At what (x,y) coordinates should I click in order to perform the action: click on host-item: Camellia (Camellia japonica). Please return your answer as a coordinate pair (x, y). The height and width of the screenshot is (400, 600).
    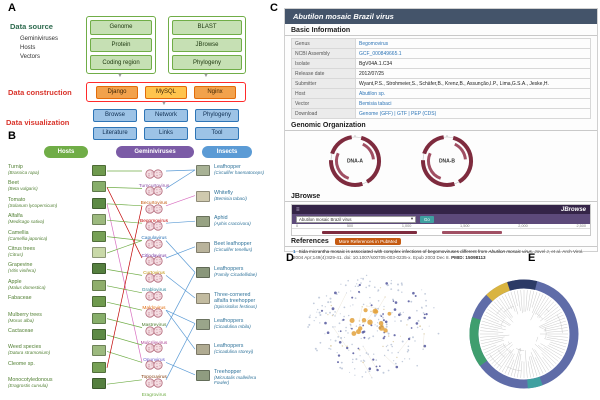
    Looking at the image, I should click on (50, 236).